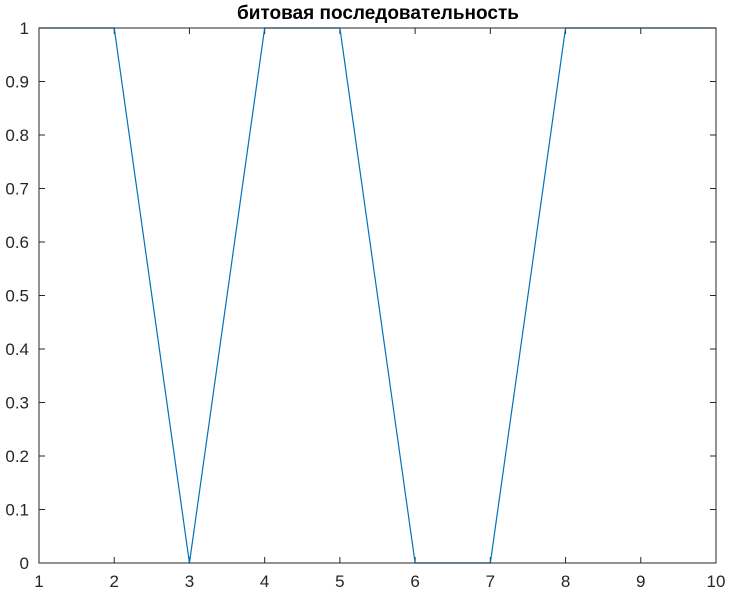 This screenshot has width=730, height=595. Describe the element at coordinates (24, 28) in the screenshot. I see `y-tick-label: 1` at that location.